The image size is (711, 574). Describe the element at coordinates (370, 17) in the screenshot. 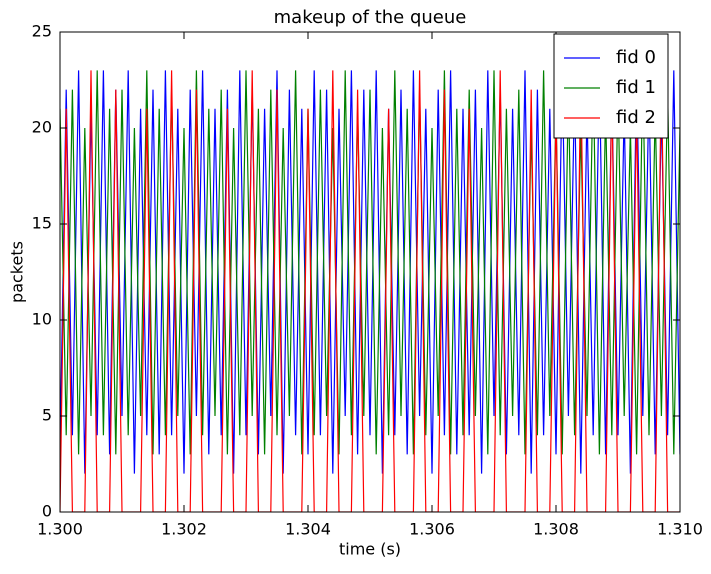

I see `chart-title: makeup of the queue` at that location.